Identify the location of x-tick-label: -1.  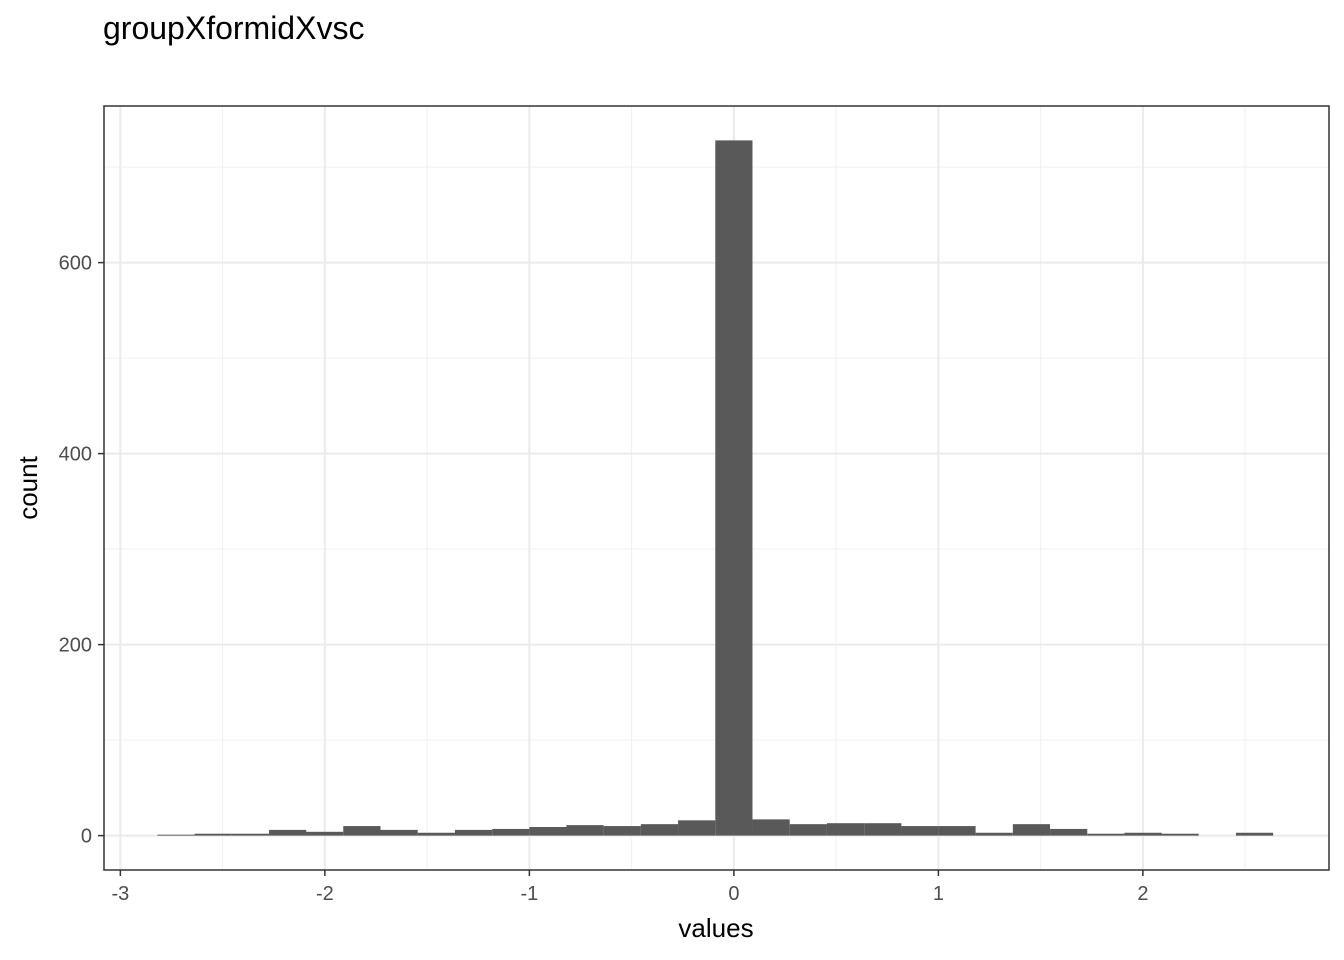
(529, 894).